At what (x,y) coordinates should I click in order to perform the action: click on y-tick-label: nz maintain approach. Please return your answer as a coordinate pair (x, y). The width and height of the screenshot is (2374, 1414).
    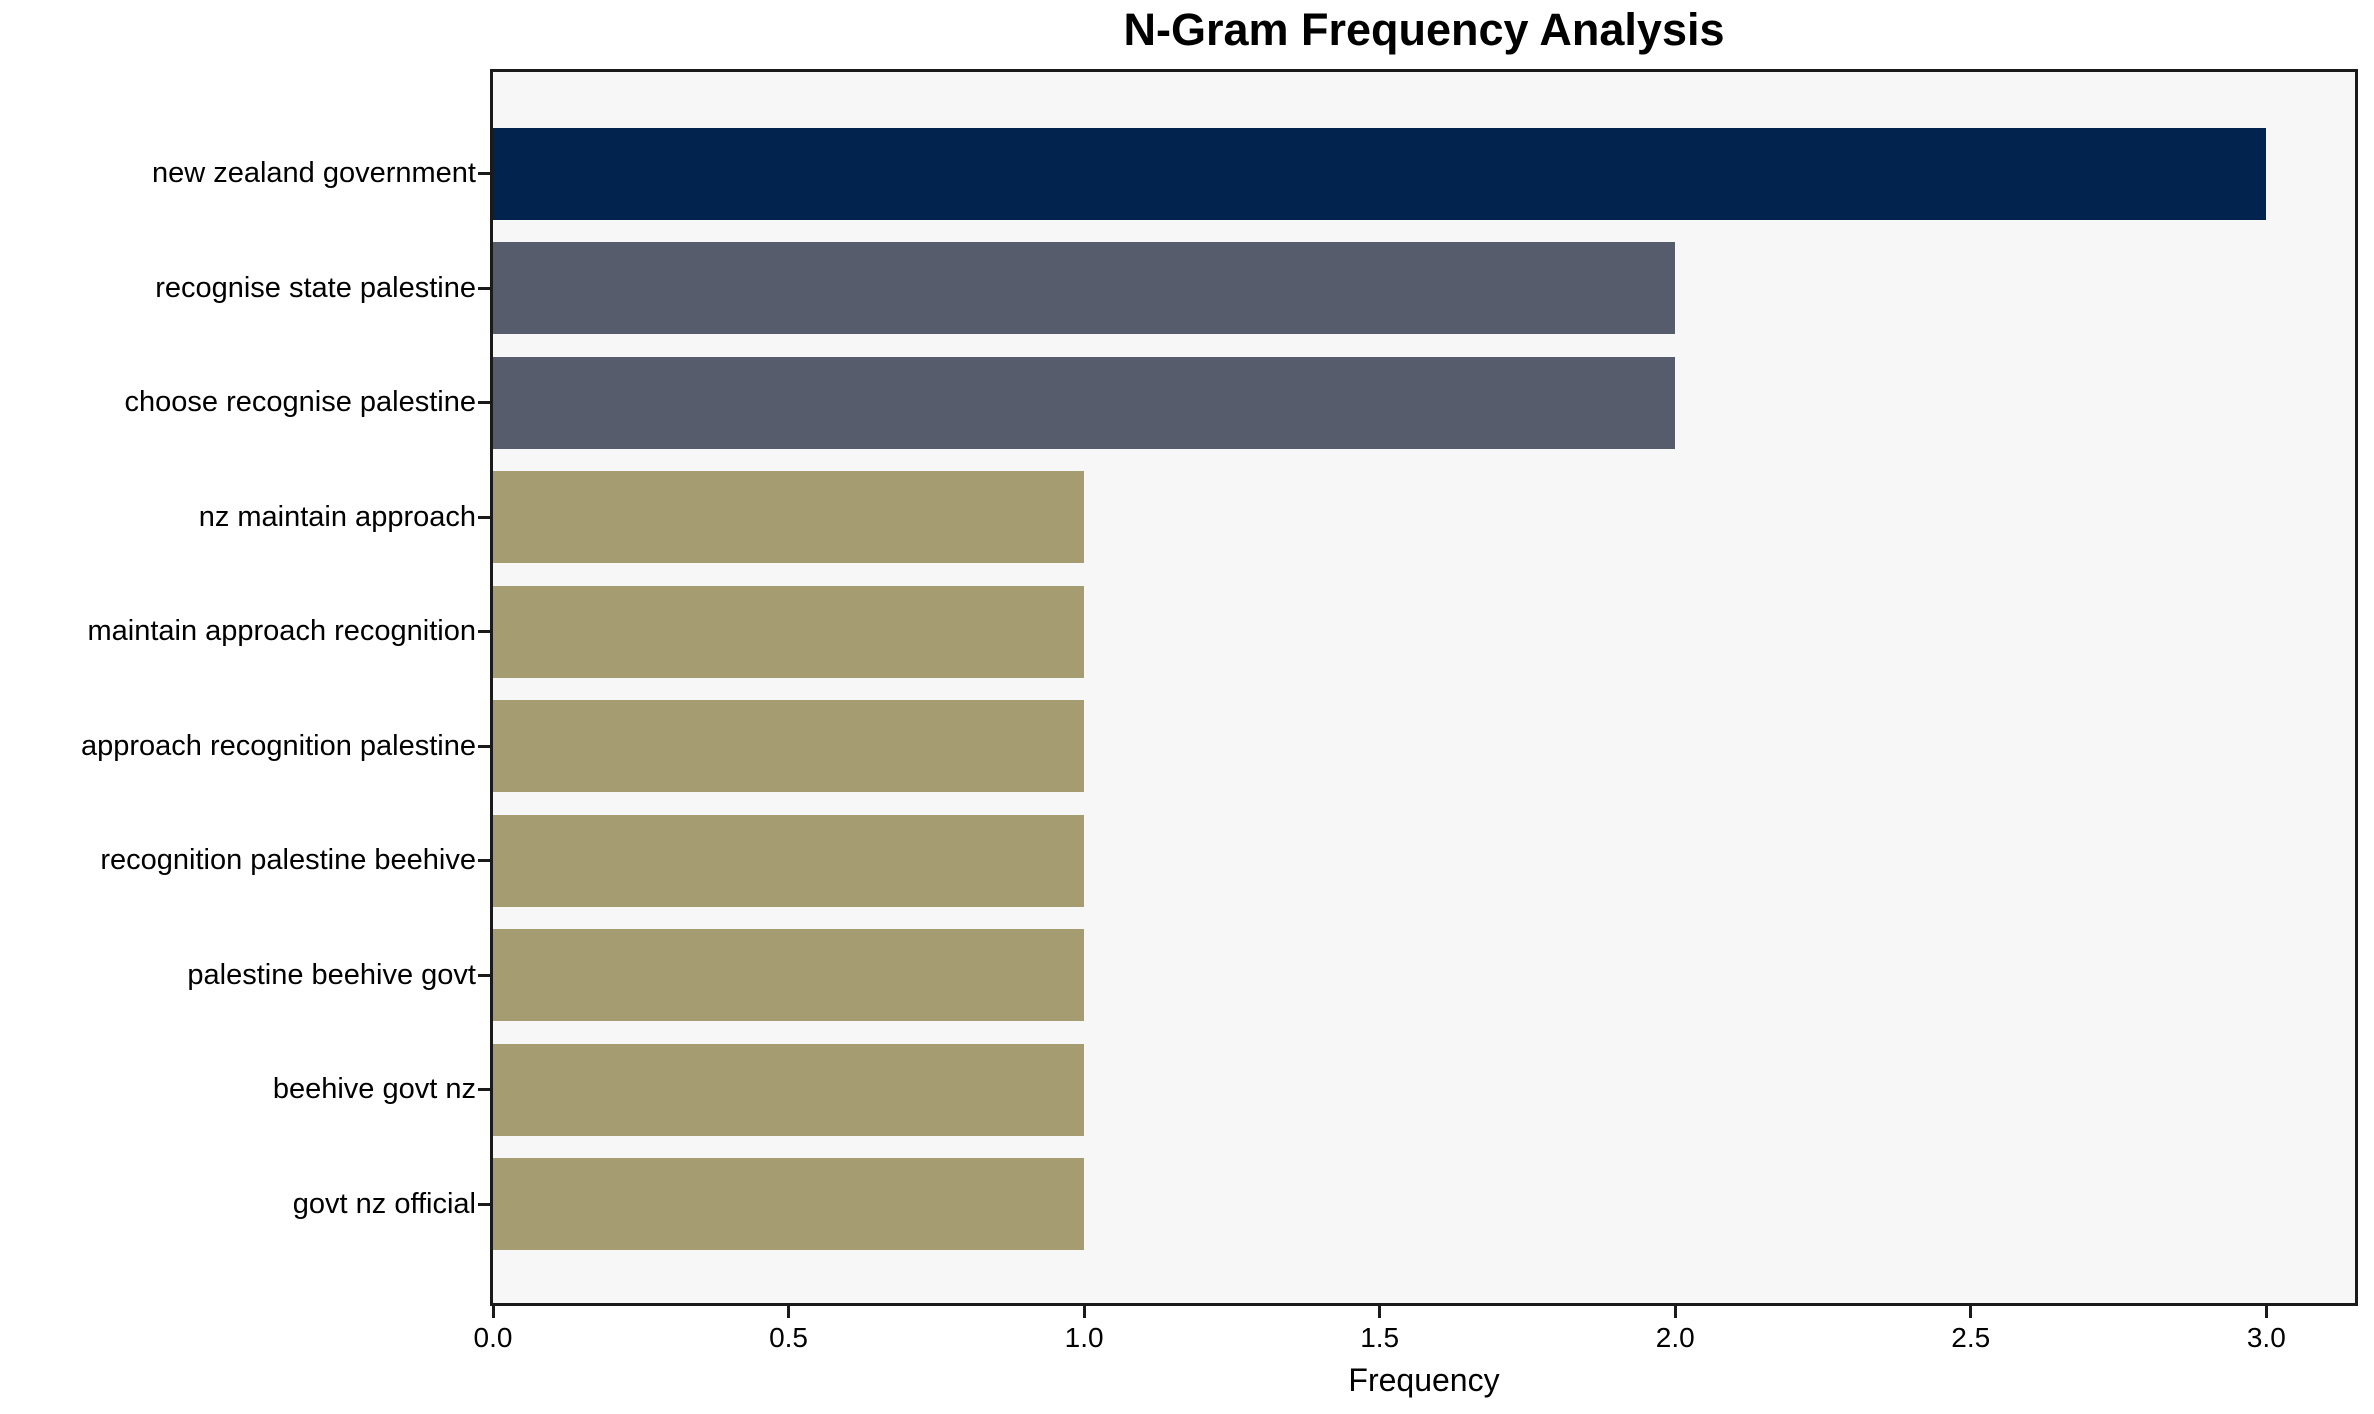
    Looking at the image, I should click on (337, 516).